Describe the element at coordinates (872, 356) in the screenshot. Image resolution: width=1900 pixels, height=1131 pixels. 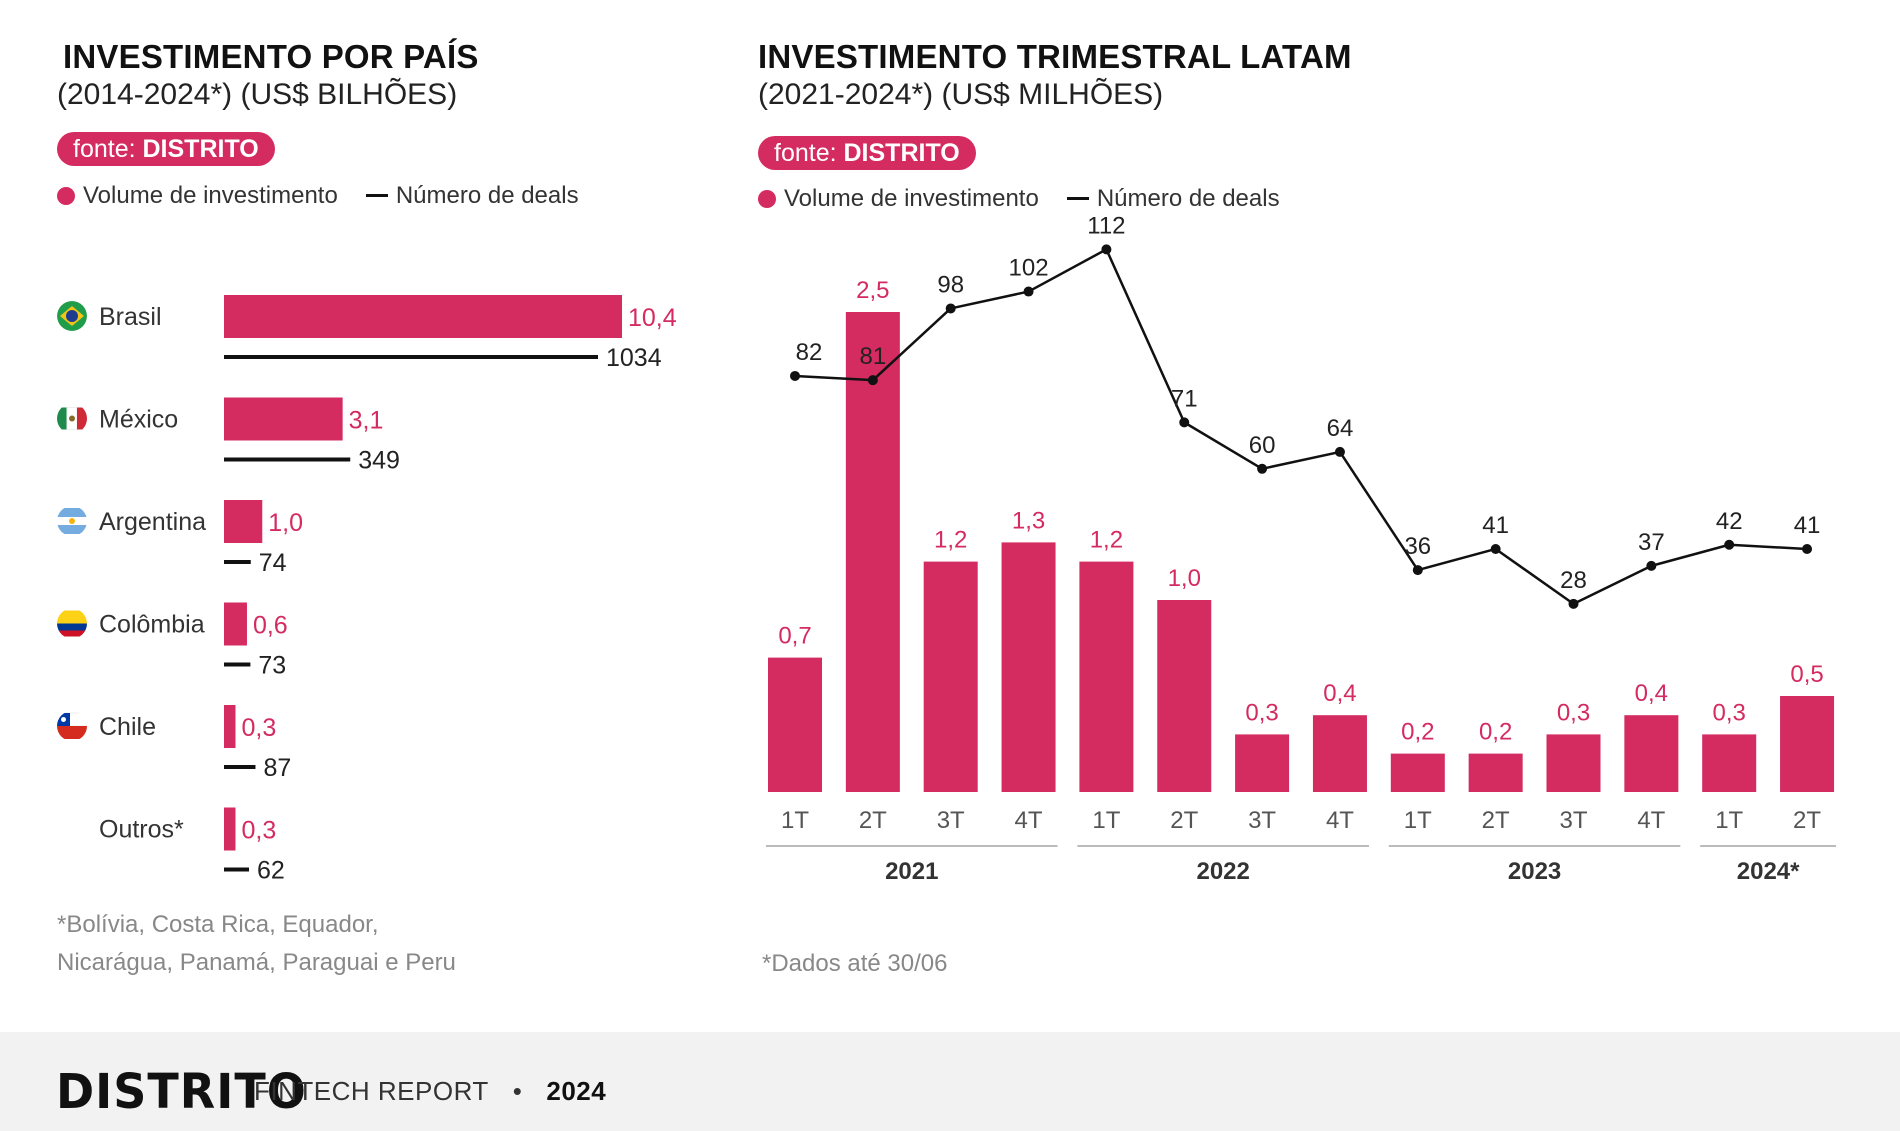
I see `deals-value-label: 81` at that location.